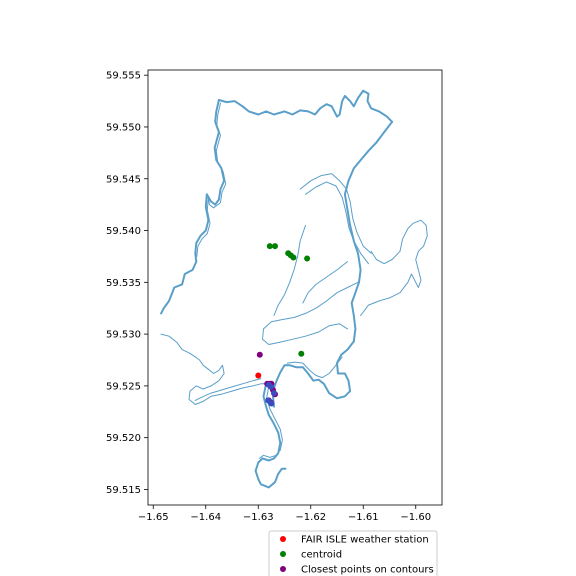 The width and height of the screenshot is (576, 576). Describe the element at coordinates (415, 517) in the screenshot. I see `x-tick-label: −1.60` at that location.